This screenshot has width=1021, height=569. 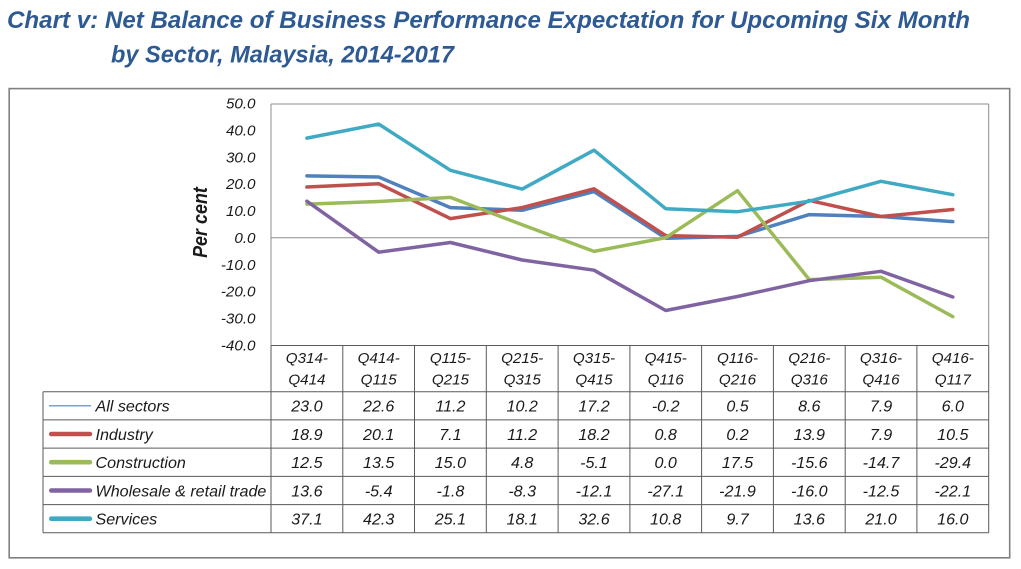 I want to click on svg-text: 37.1, so click(x=306, y=520).